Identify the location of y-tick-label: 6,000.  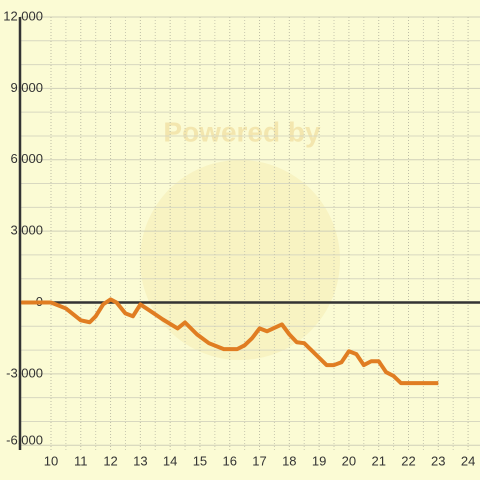
(26, 158).